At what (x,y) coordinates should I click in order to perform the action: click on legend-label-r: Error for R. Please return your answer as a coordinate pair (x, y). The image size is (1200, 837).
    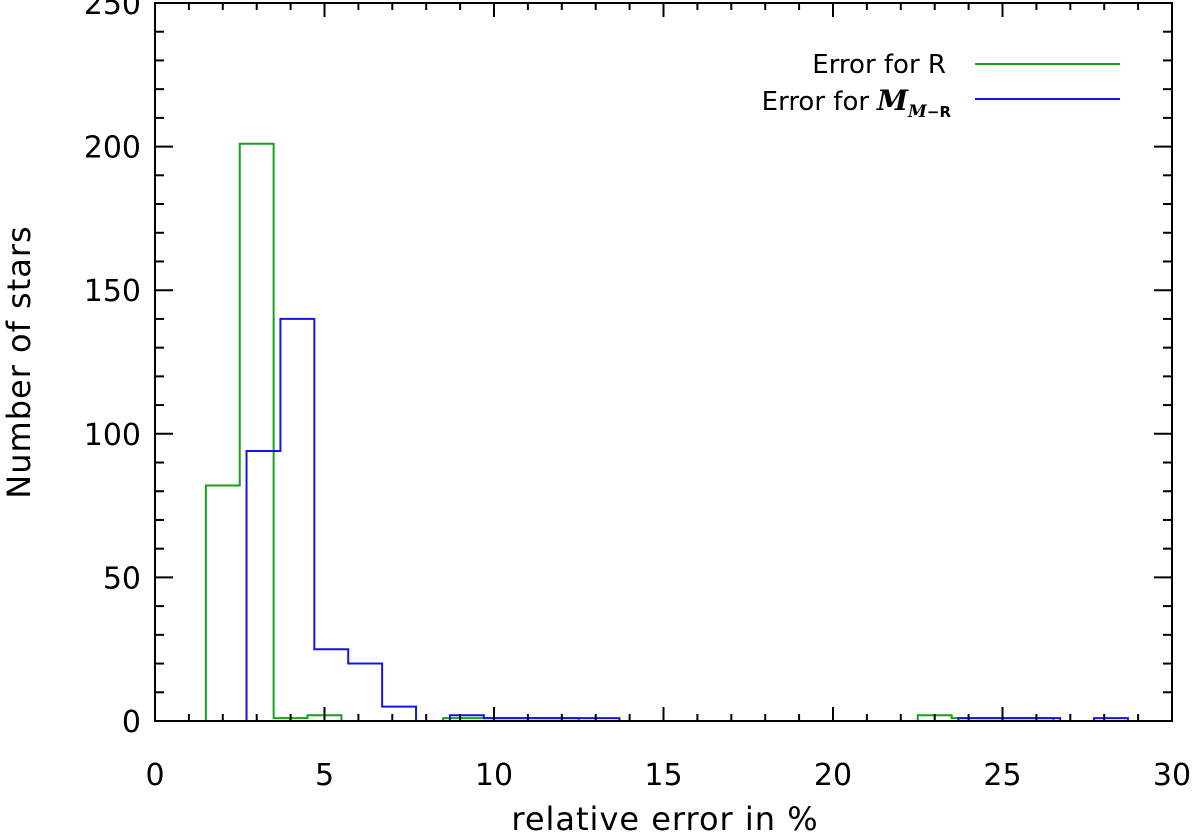
    Looking at the image, I should click on (879, 65).